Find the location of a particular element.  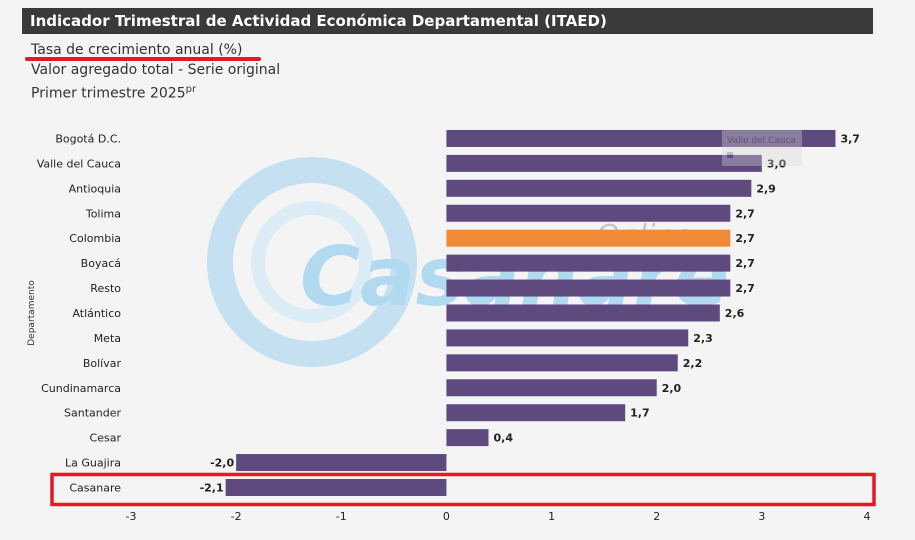

category-label: Bolívar is located at coordinates (102, 363).